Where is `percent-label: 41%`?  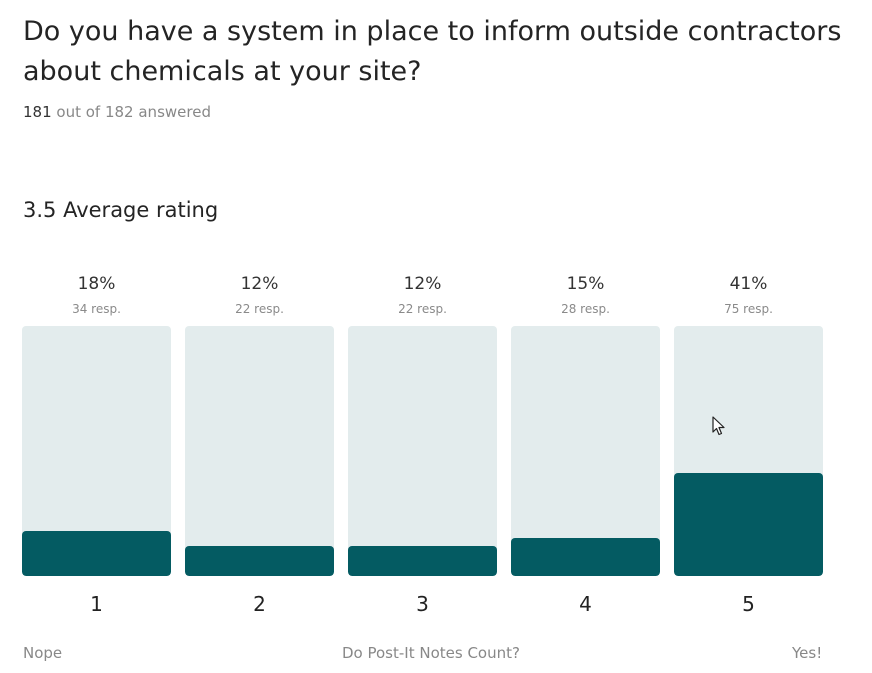 percent-label: 41% is located at coordinates (748, 284).